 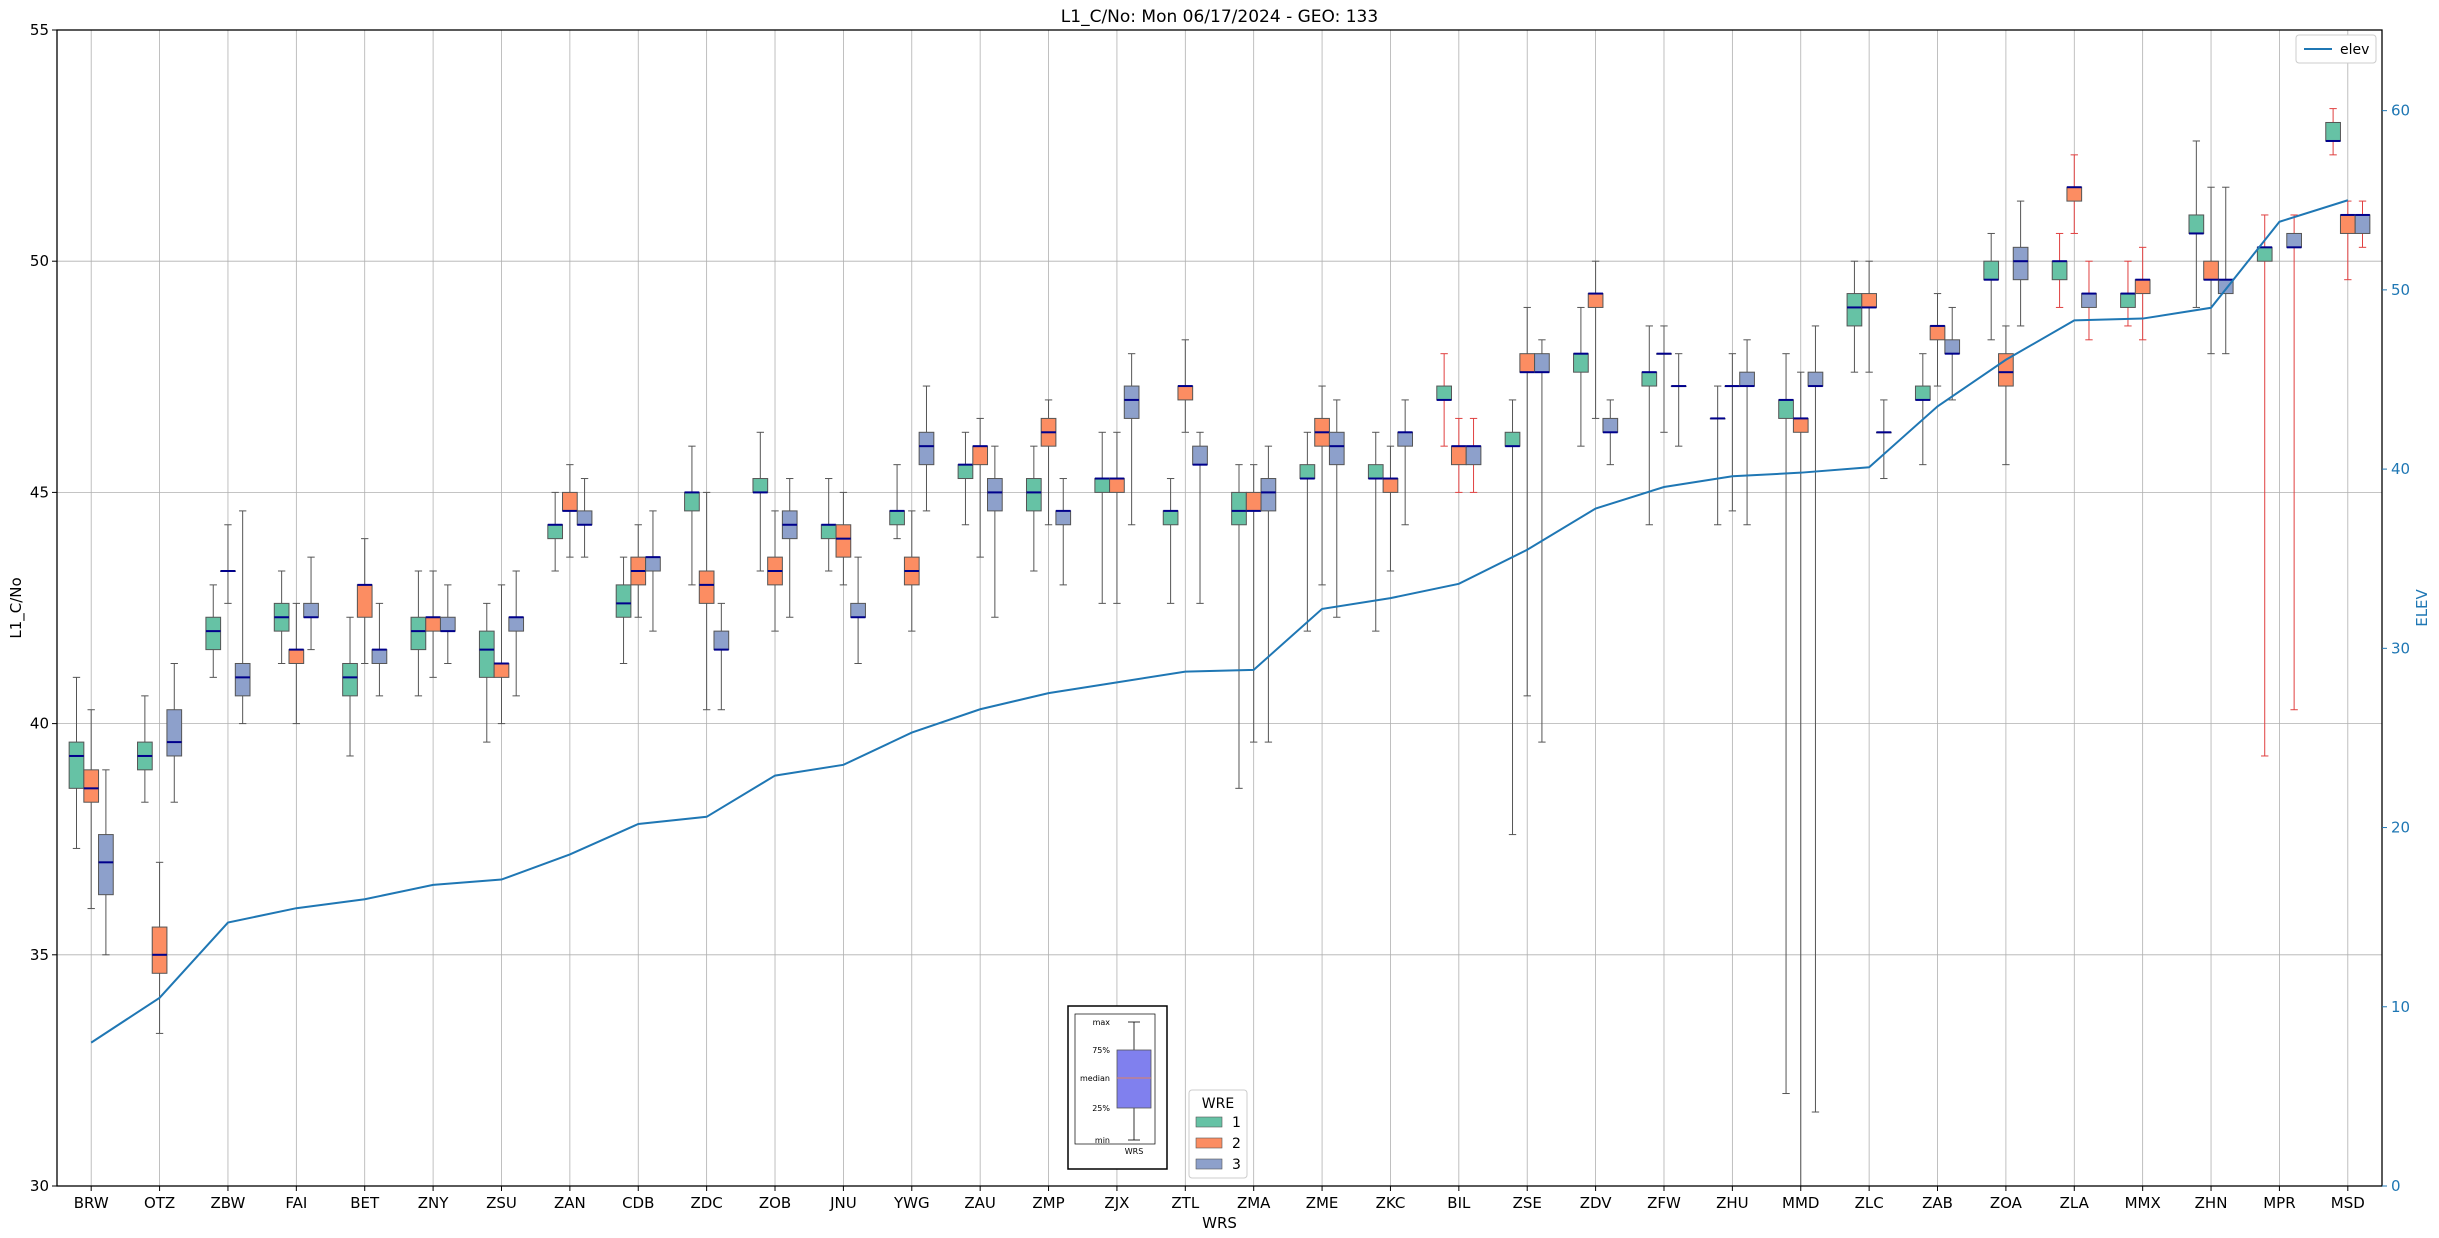 I want to click on chart-title: L1_C/No: Mon 06/17/2024 - GEO: 133, so click(x=1219, y=17).